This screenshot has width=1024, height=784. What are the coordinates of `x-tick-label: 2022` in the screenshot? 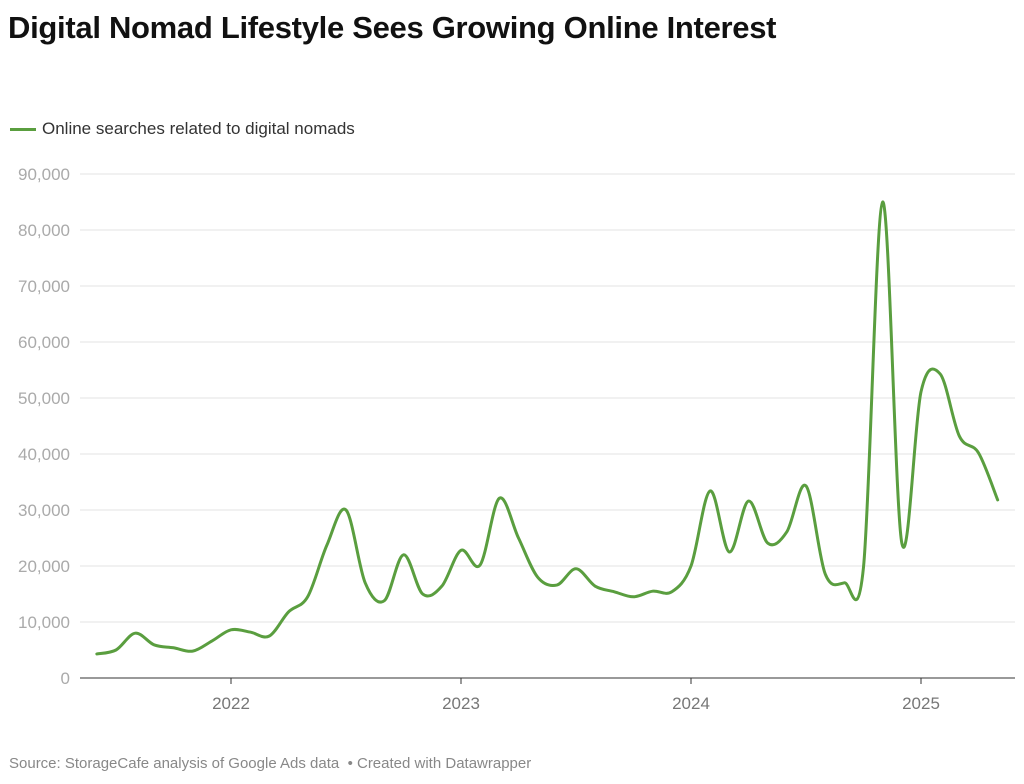 It's located at (231, 703).